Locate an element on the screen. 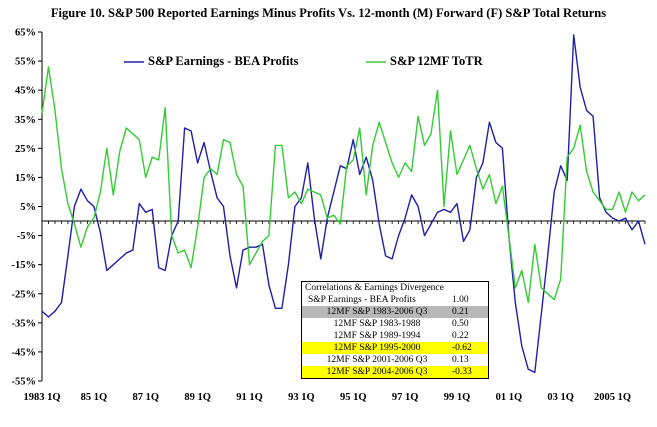 This screenshot has width=657, height=427. correlation-row-value: -0.33 is located at coordinates (462, 372).